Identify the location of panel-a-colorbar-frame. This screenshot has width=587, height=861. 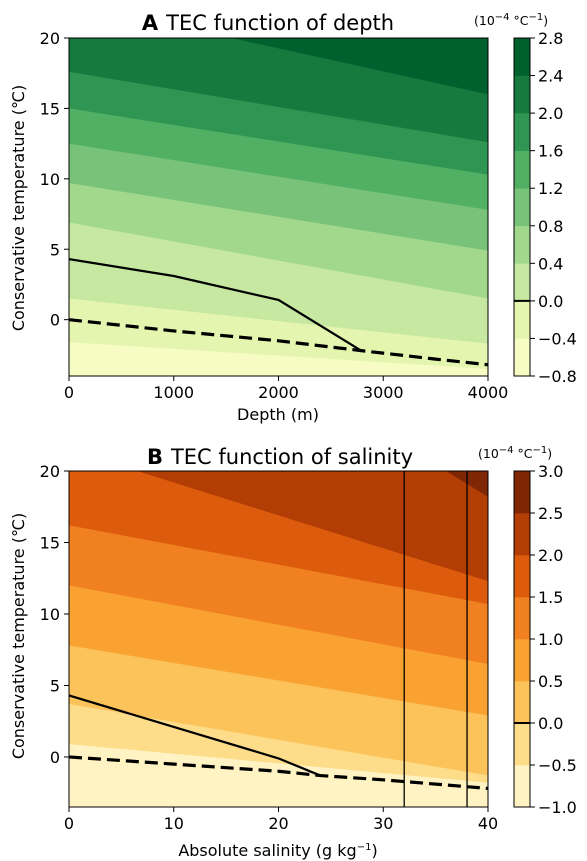
(522, 207).